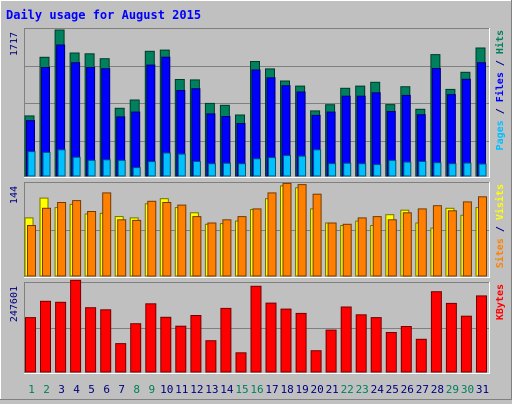 This screenshot has height=404, width=512. I want to click on x-label-day-11: 11, so click(181, 389).